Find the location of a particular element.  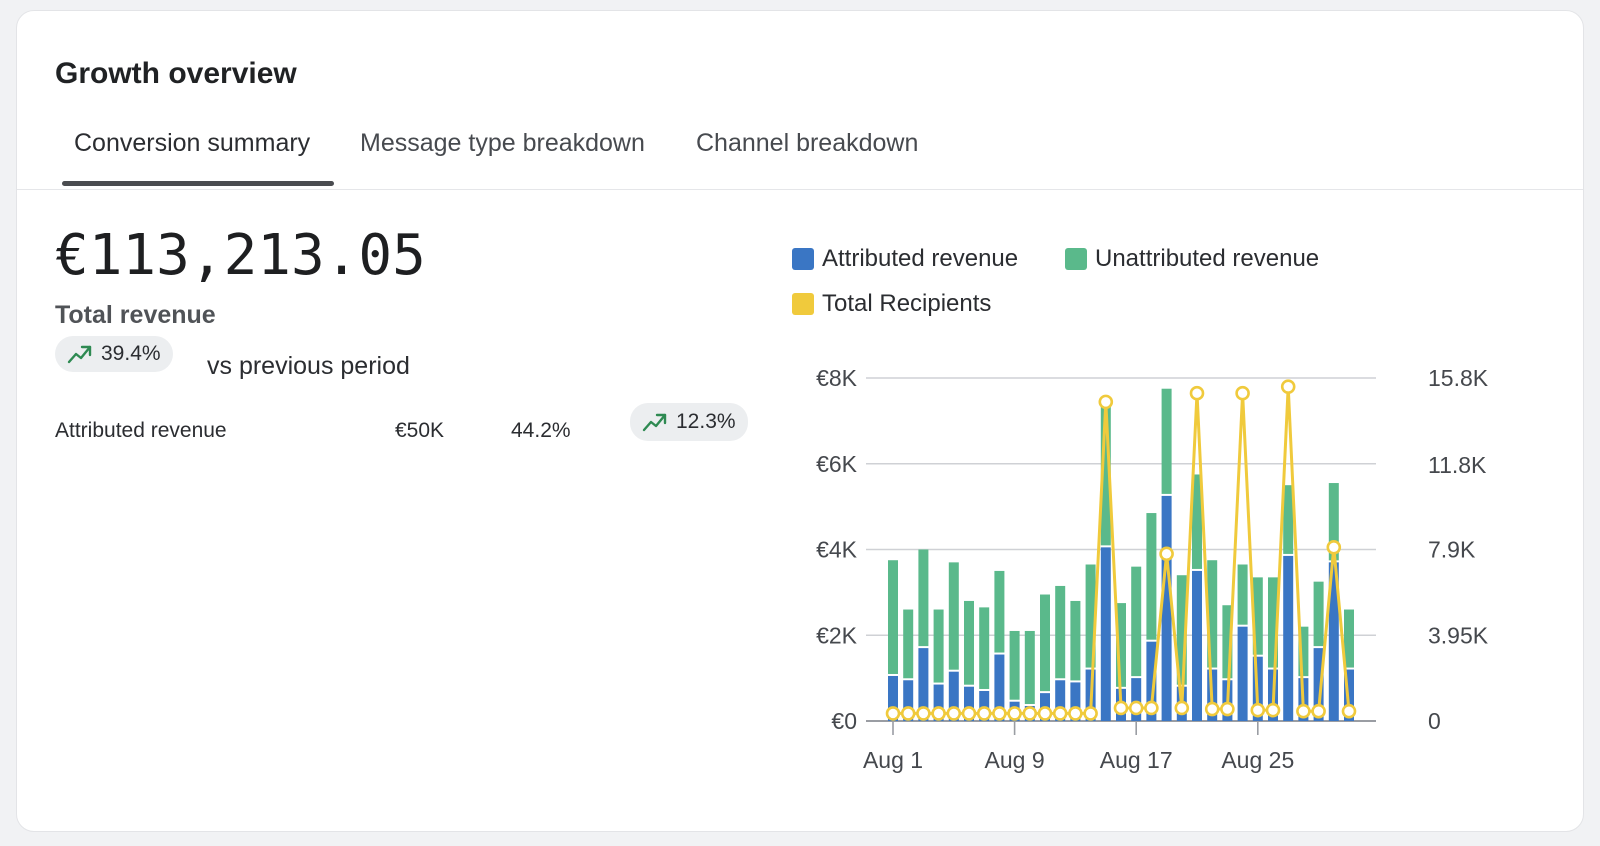

metric-change-value: 12.3% is located at coordinates (706, 421).